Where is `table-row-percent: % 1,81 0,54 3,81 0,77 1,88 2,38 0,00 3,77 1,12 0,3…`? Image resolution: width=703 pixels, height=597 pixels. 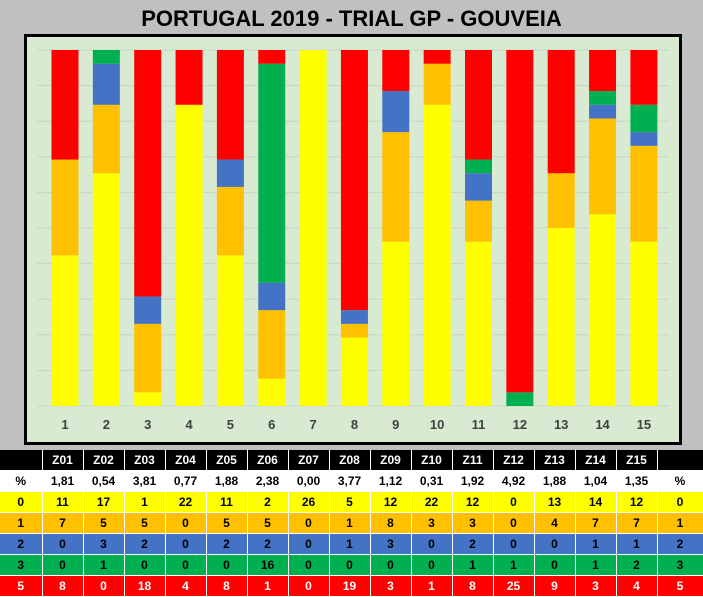
table-row-percent: % 1,81 0,54 3,81 0,77 1,88 2,38 0,00 3,77 1,12 0,3… is located at coordinates (351, 481).